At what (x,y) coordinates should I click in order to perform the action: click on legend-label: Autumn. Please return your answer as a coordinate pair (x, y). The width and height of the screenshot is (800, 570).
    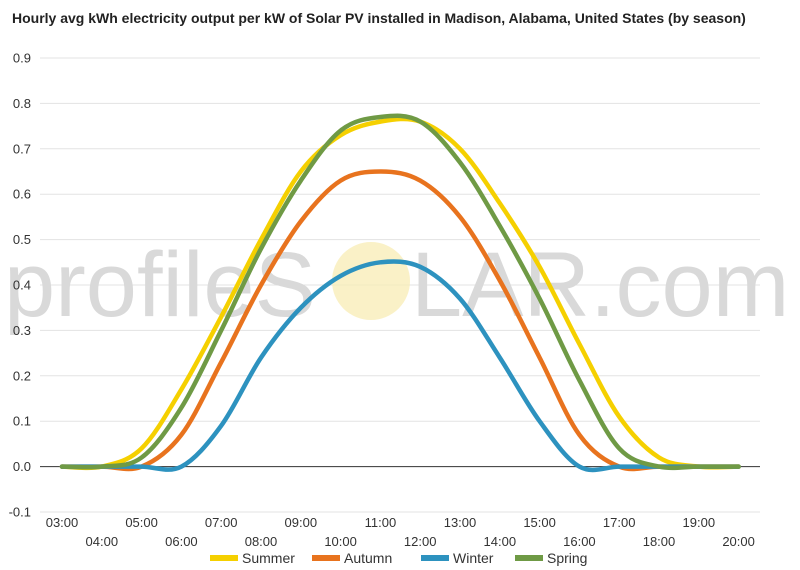
    Looking at the image, I should click on (368, 558).